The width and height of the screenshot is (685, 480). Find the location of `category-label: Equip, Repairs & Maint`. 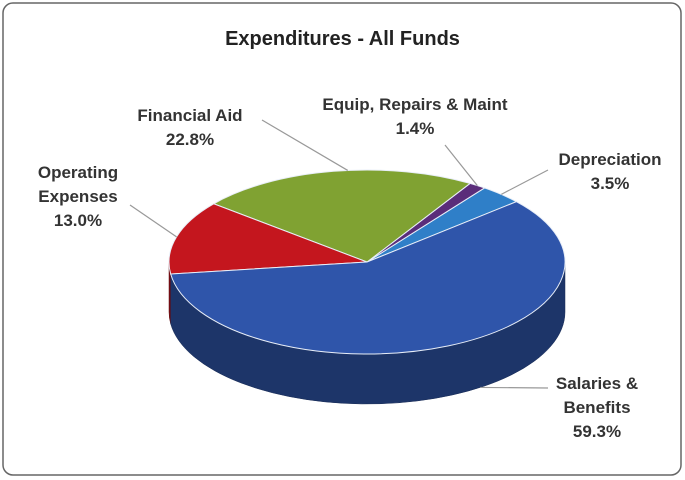

category-label: Equip, Repairs & Maint is located at coordinates (415, 104).